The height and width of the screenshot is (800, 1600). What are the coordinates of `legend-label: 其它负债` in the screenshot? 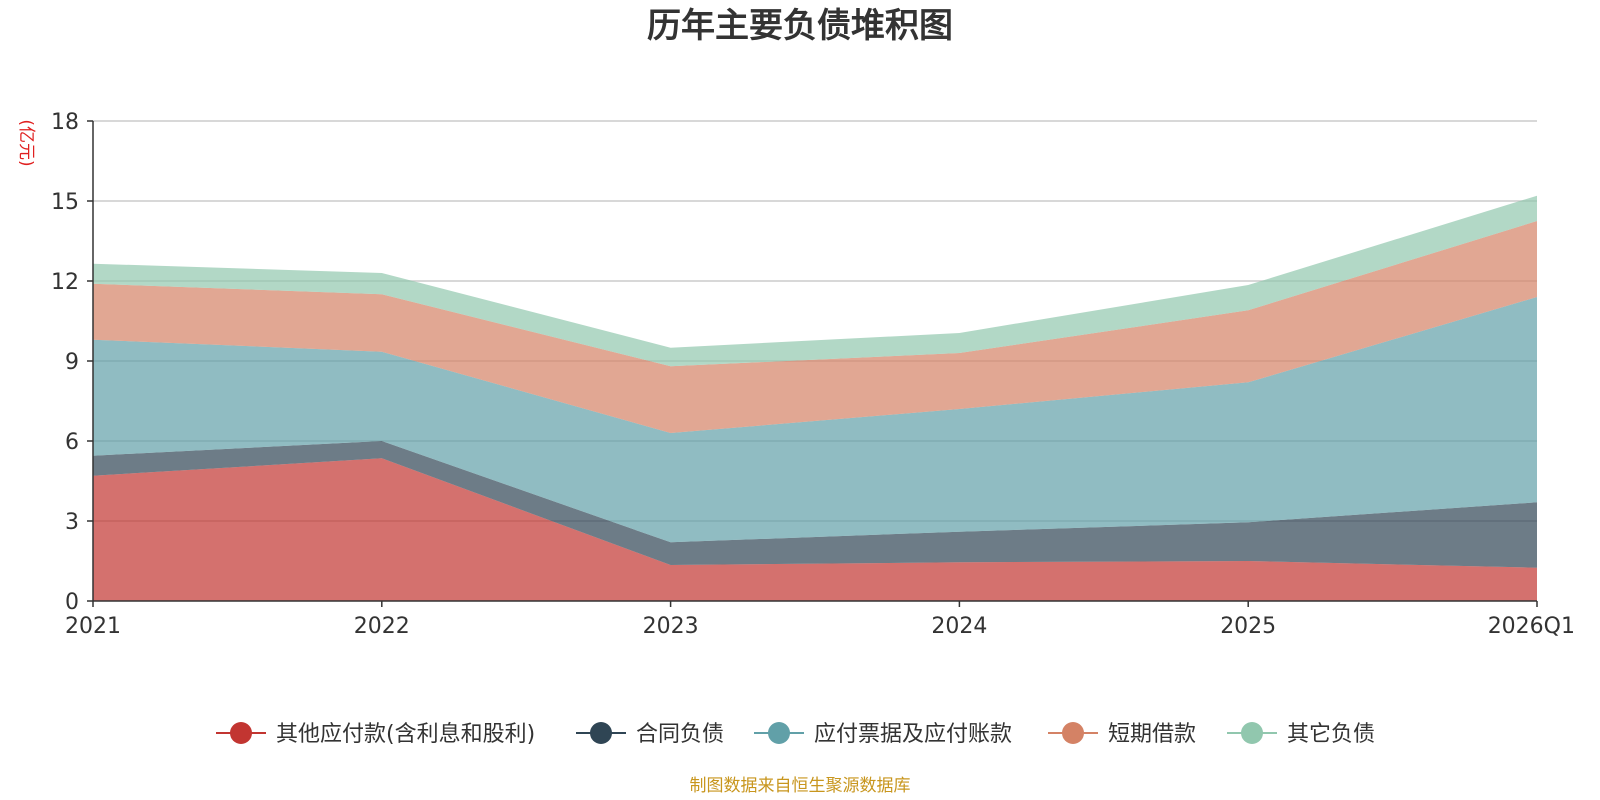 It's located at (1331, 734).